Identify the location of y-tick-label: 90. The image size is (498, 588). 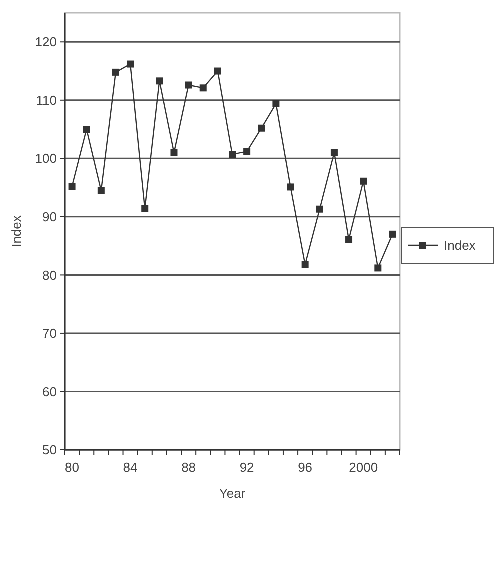
(49, 216).